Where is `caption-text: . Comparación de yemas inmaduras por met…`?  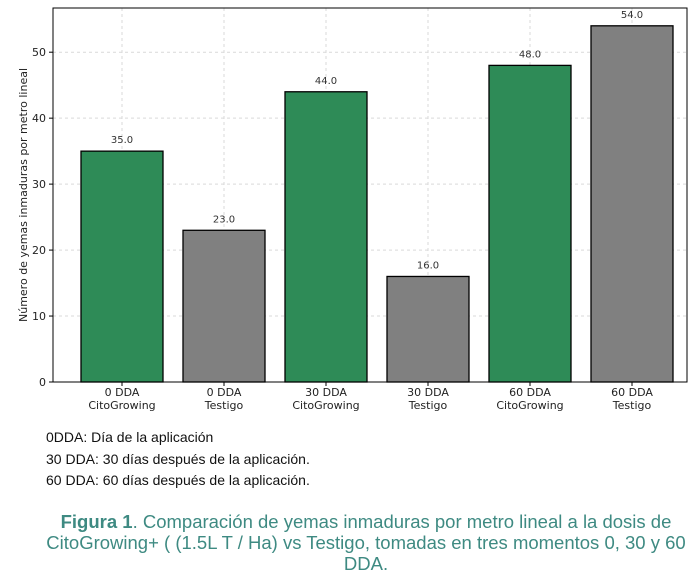
caption-text: . Comparación de yemas inmaduras por met… is located at coordinates (366, 542).